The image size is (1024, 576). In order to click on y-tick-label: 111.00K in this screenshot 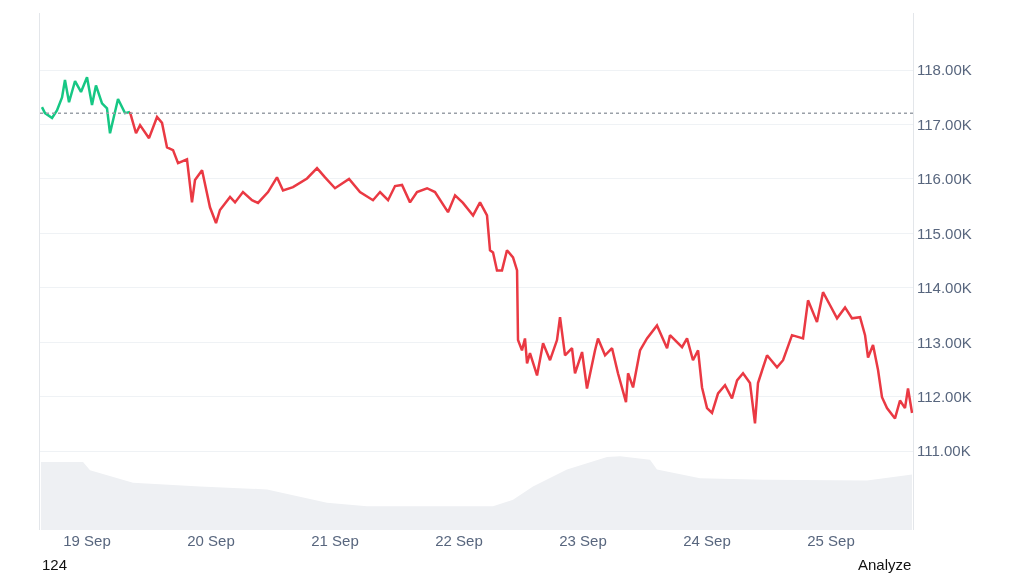, I will do `click(944, 451)`.